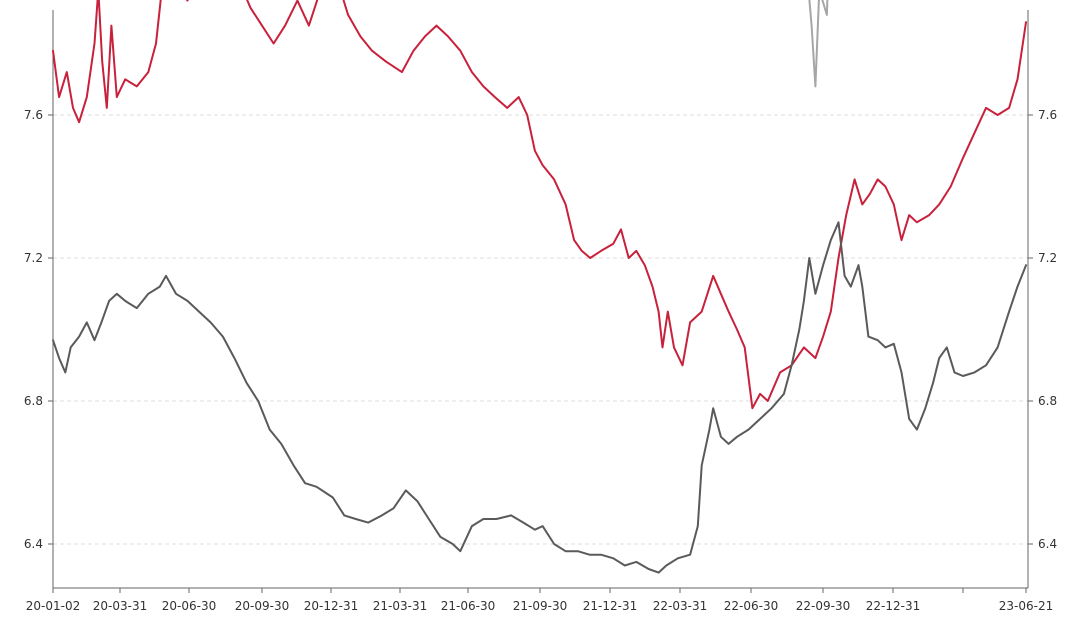 The width and height of the screenshot is (1080, 625). I want to click on left-y-tick-label: 7.6, so click(33, 115).